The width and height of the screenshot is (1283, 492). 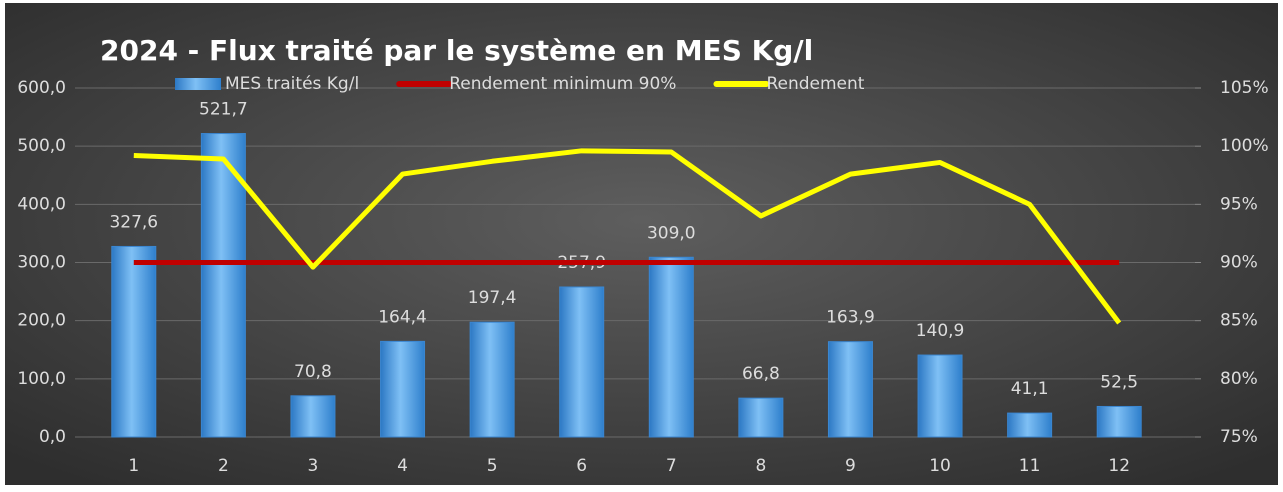 What do you see at coordinates (940, 331) in the screenshot?
I see `data-label: 140,9` at bounding box center [940, 331].